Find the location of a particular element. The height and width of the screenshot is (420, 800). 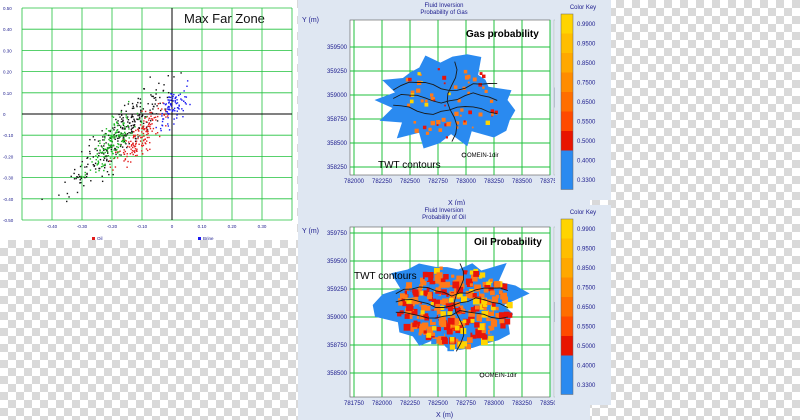

map-x-tick: 783750 is located at coordinates (550, 182).